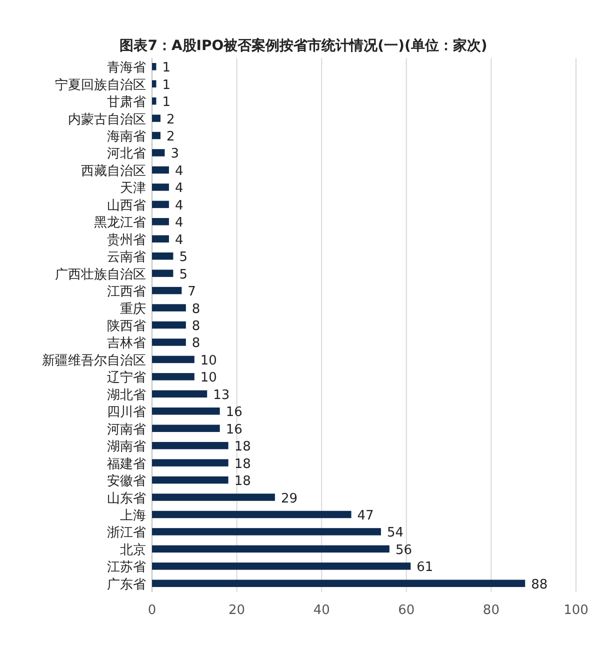 This screenshot has height=670, width=607. What do you see at coordinates (304, 45) in the screenshot?
I see `chart-title: 图表7：A股IPO被否案例按省市统计情况(一)(单位：家次)` at bounding box center [304, 45].